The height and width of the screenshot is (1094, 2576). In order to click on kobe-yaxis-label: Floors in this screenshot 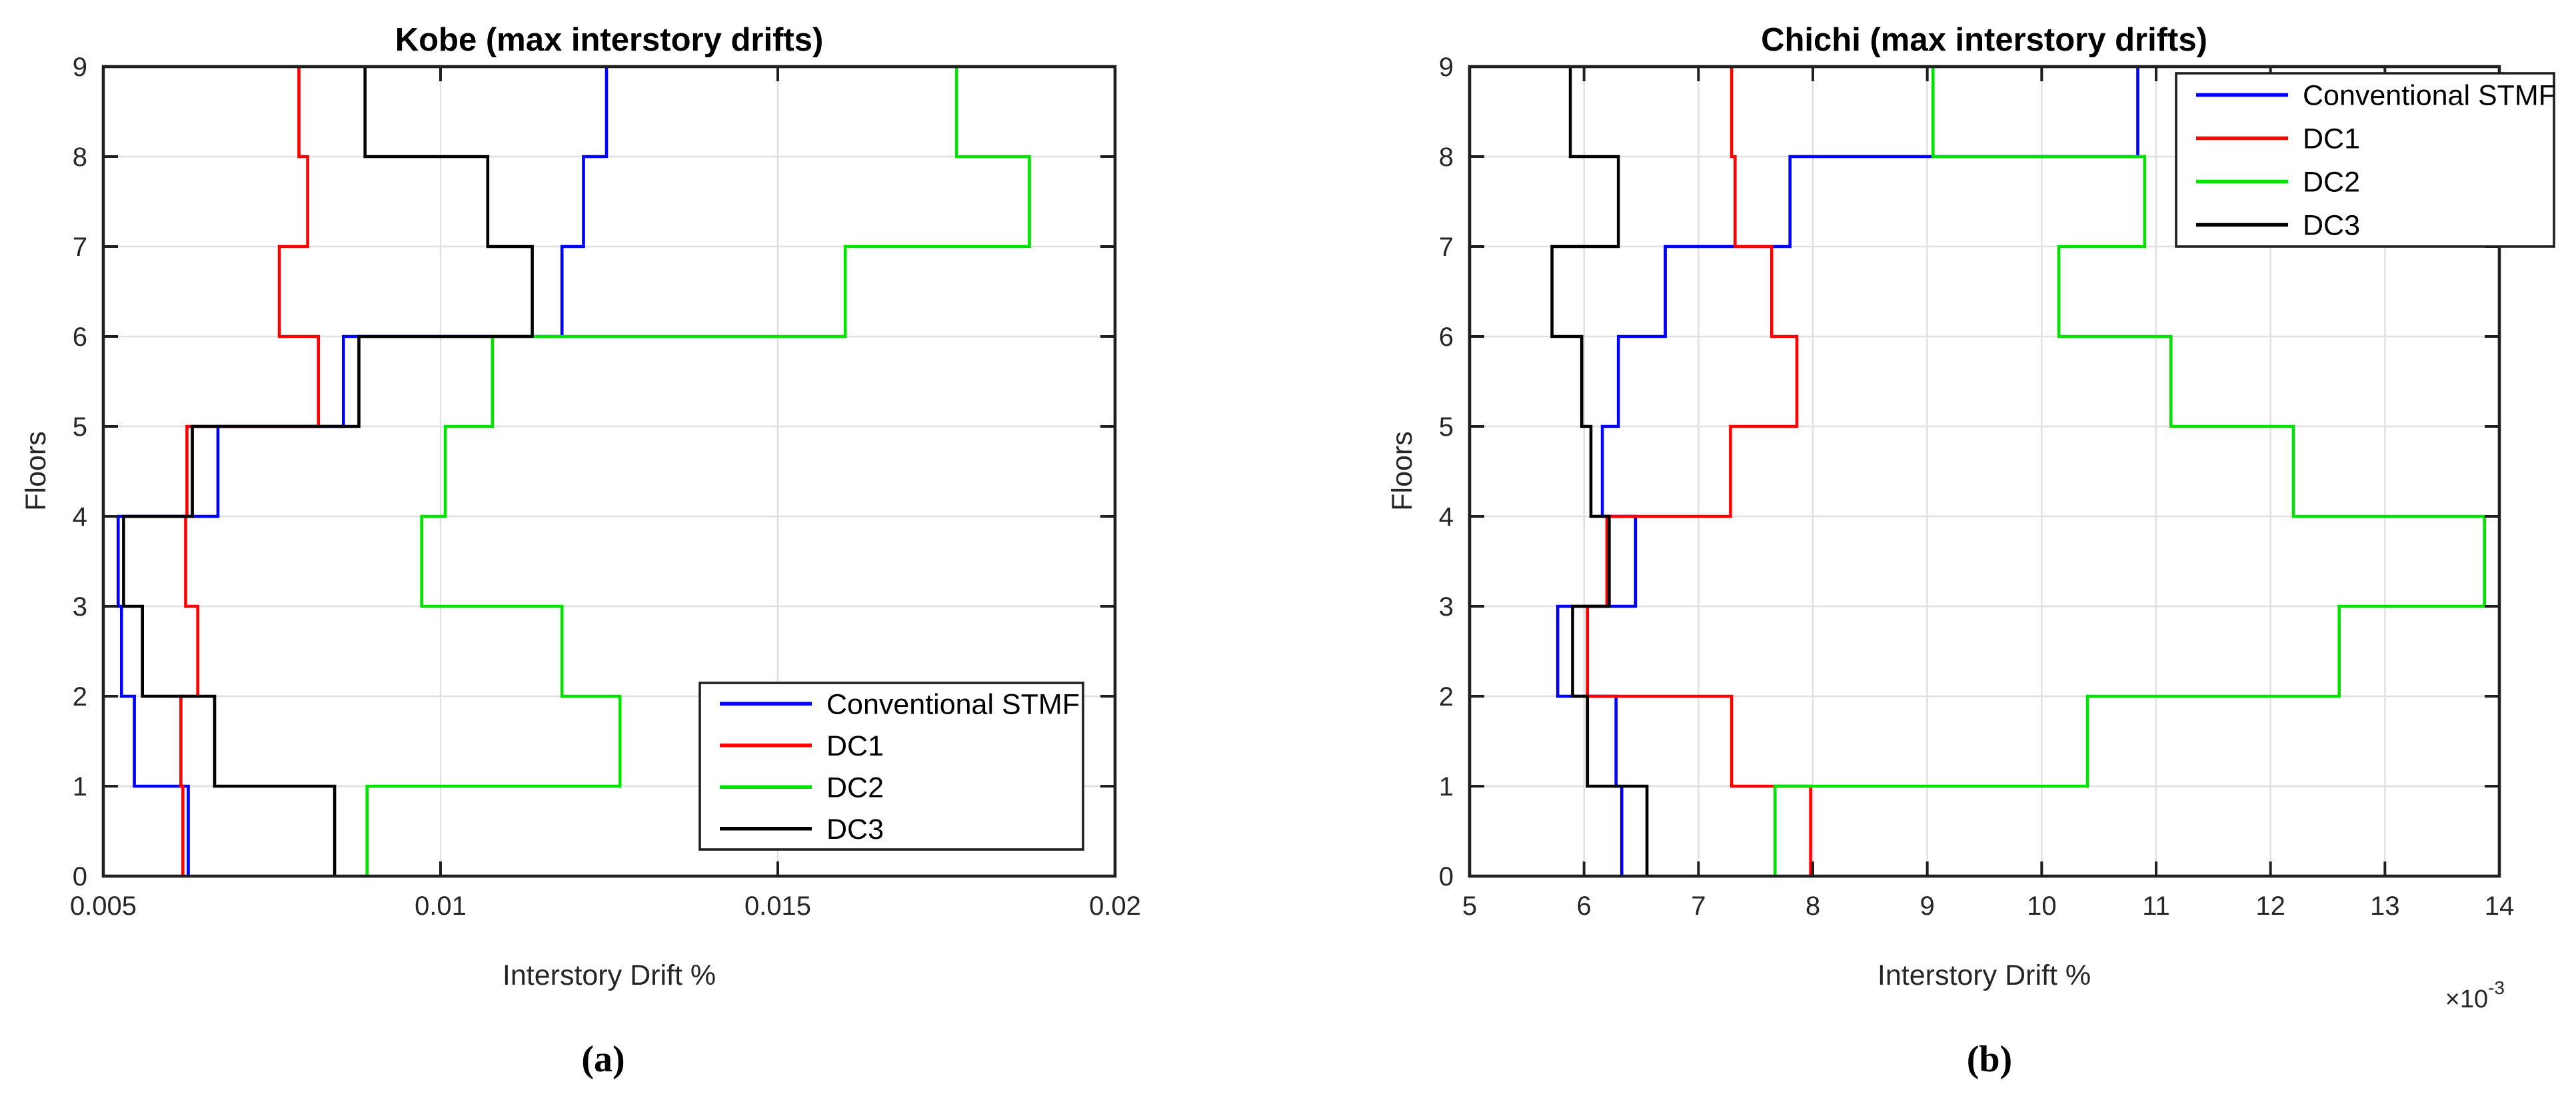, I will do `click(36, 470)`.